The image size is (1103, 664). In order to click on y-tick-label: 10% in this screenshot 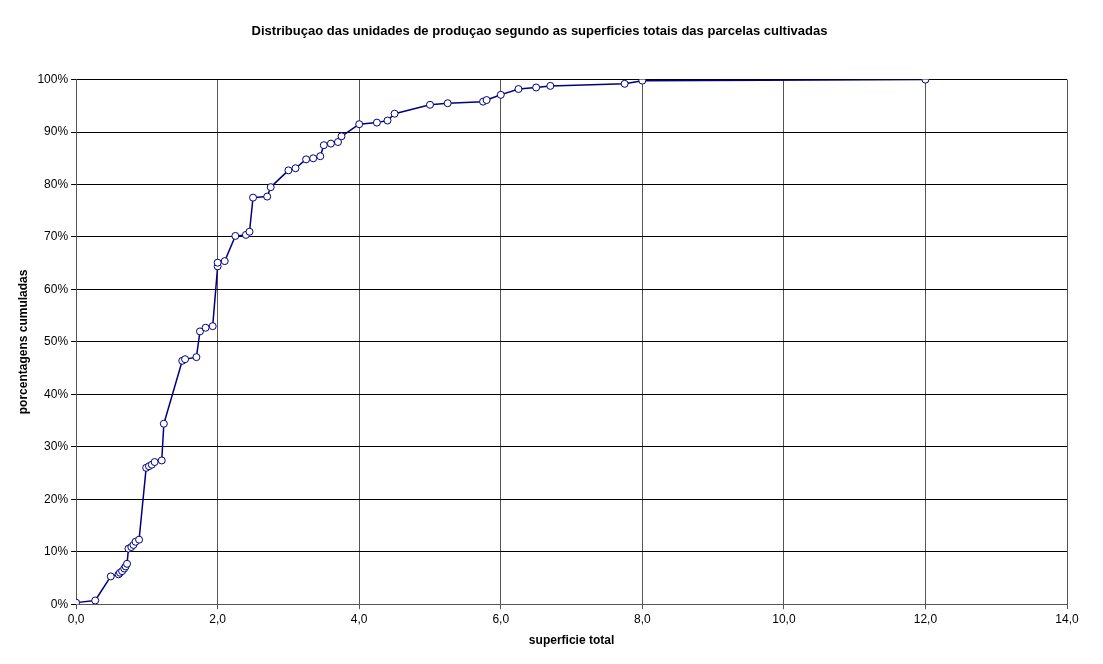, I will do `click(56, 551)`.